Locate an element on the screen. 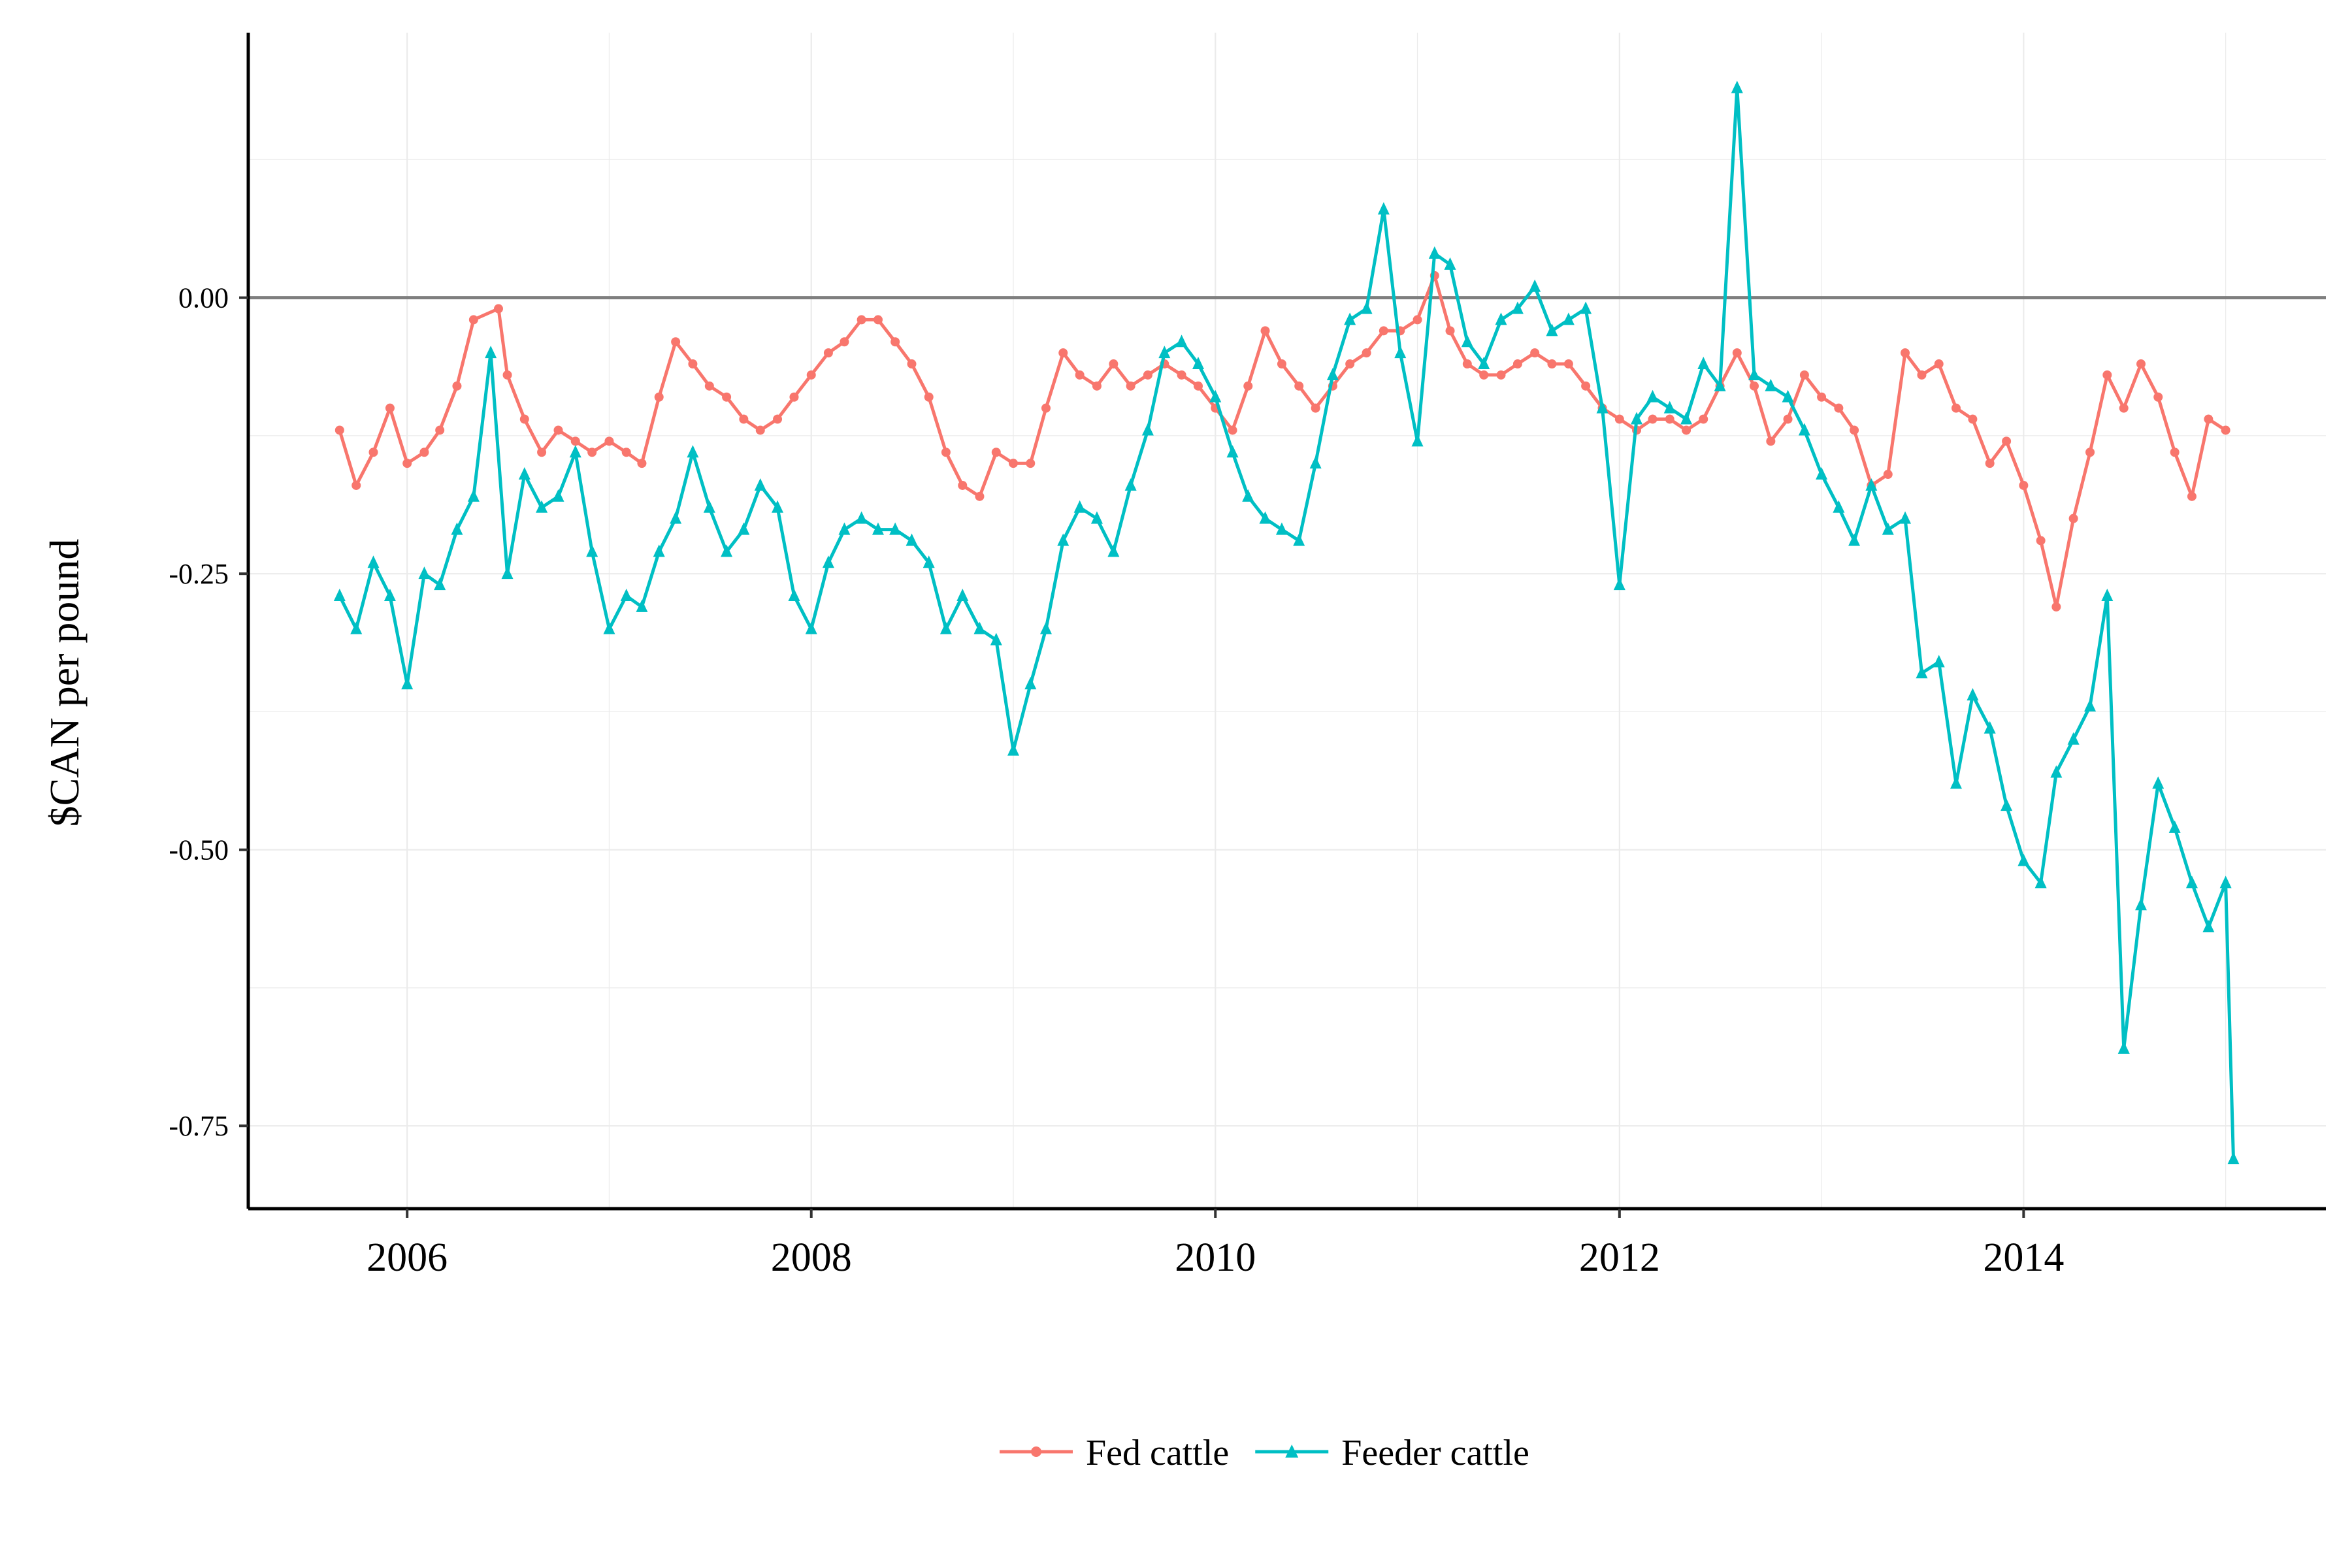 The height and width of the screenshot is (1568, 2352). y-tick-label: -0.25 is located at coordinates (199, 574).